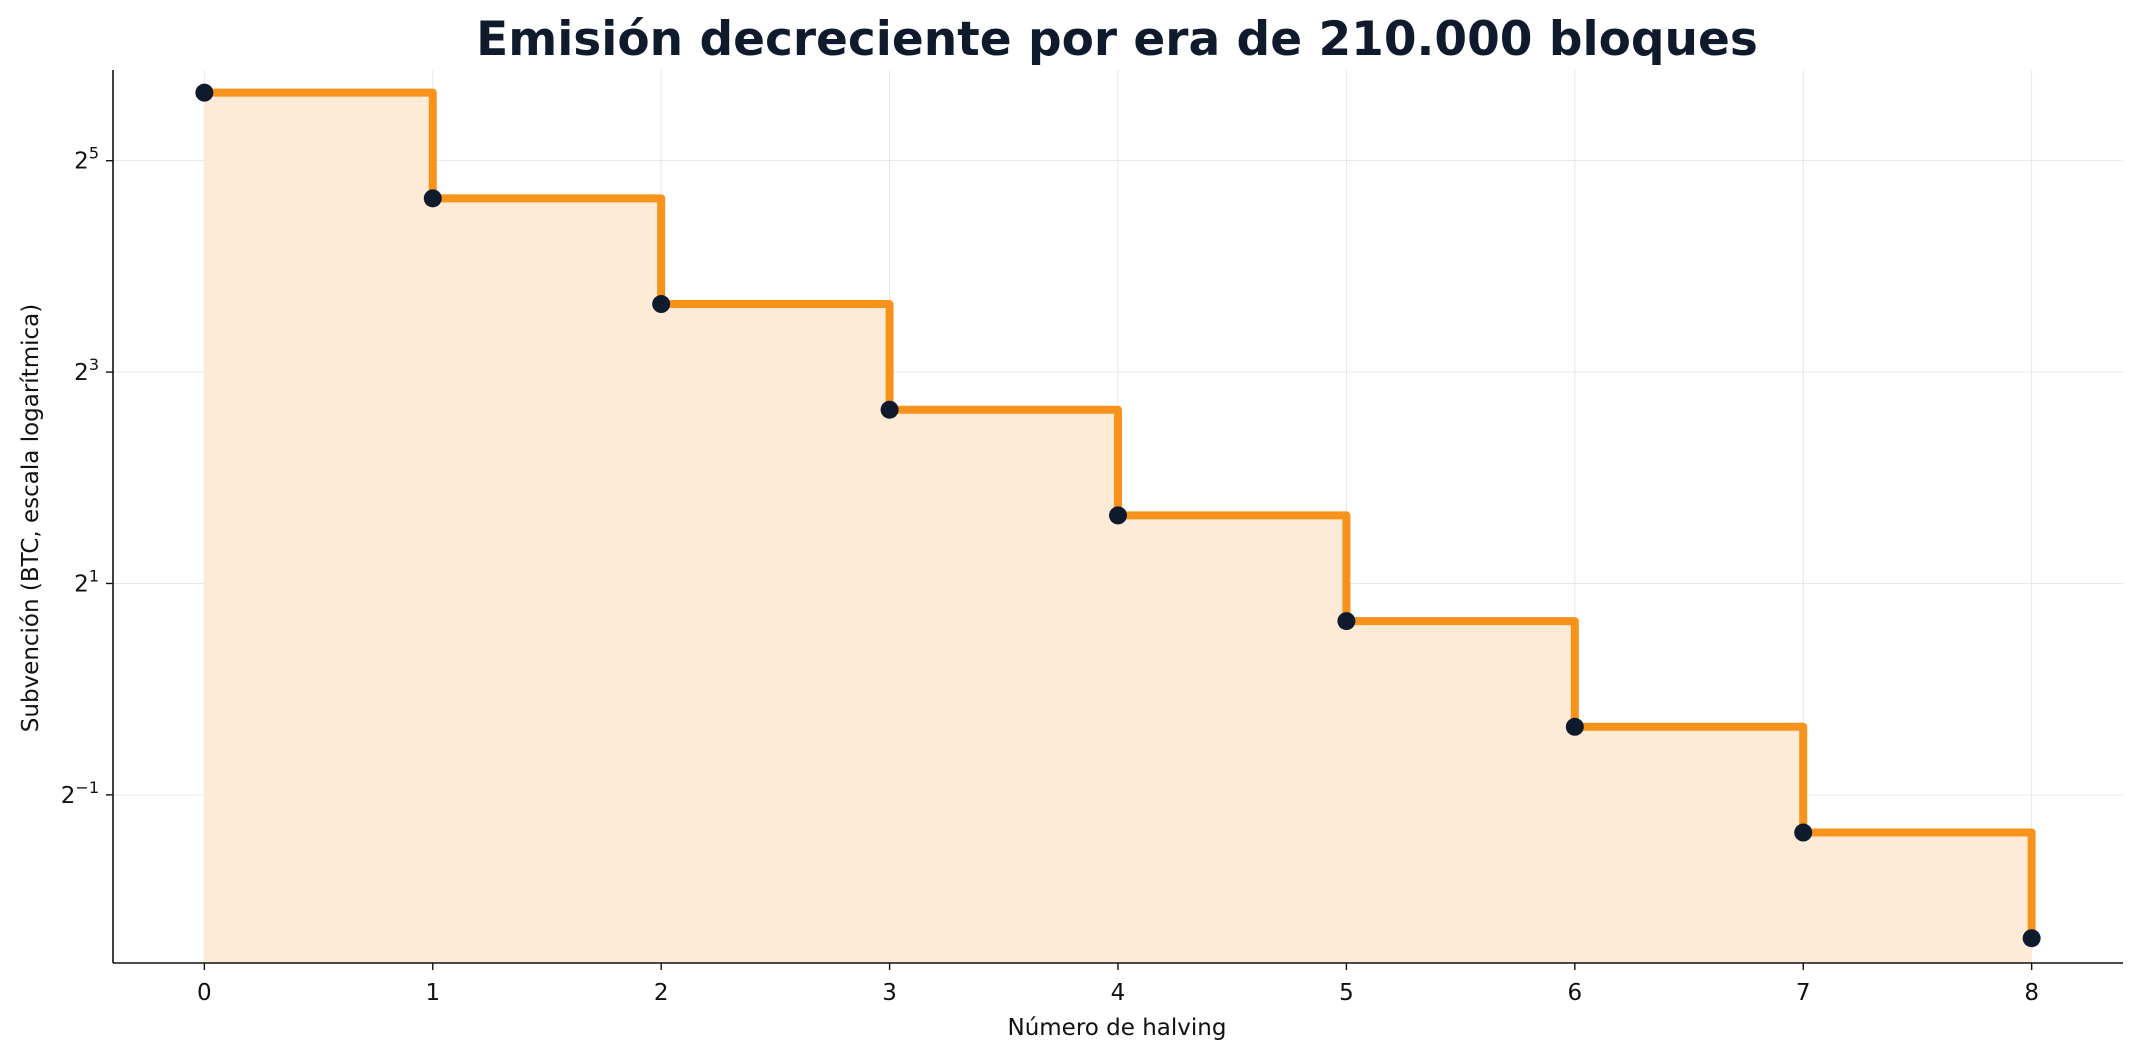  Describe the element at coordinates (1803, 993) in the screenshot. I see `x-tick-label: 7` at that location.